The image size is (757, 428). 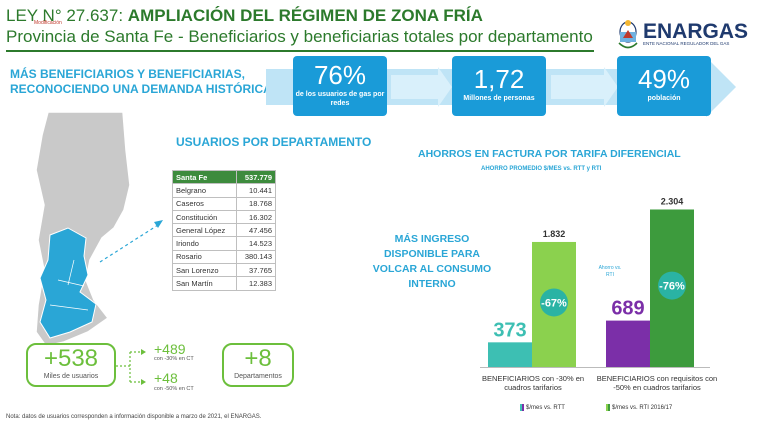 I want to click on logo-tagline: ENTE NACIONAL REGULADOR DEL GAS, so click(x=686, y=43).